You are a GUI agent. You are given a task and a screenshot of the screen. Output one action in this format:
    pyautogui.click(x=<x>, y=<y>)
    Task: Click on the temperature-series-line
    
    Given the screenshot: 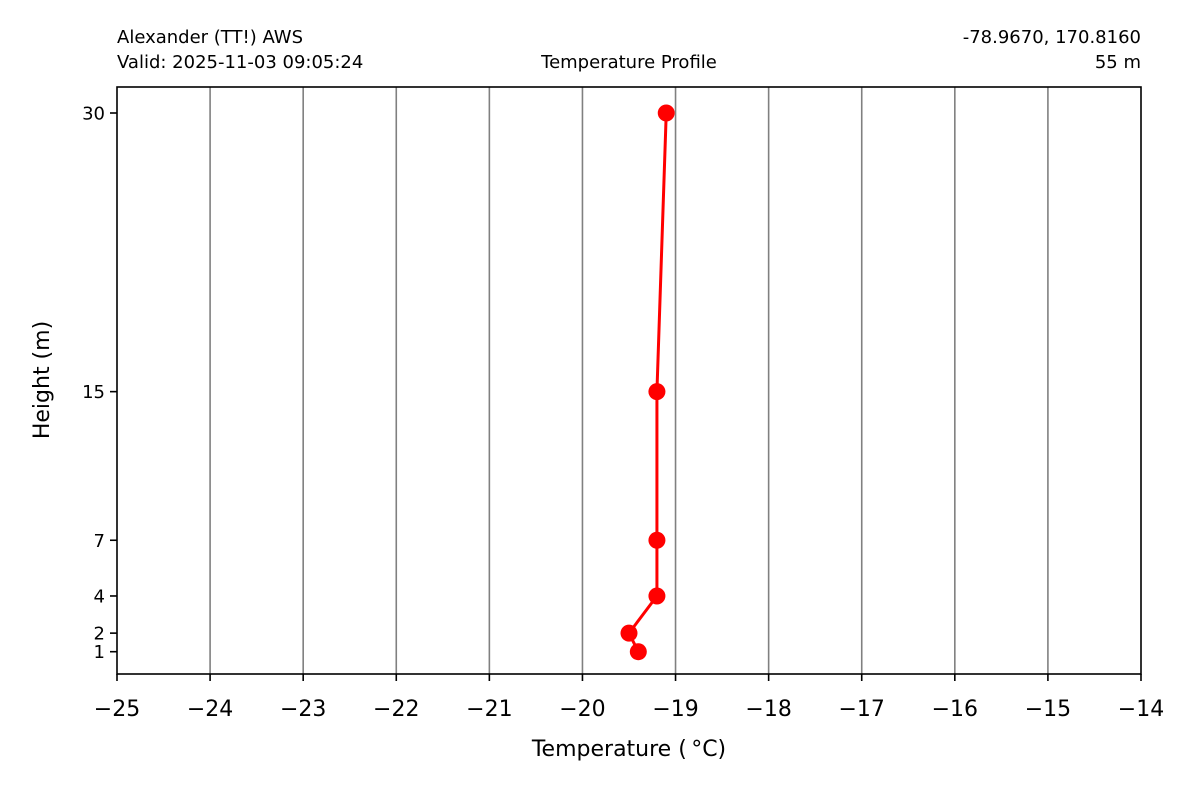 What is the action you would take?
    pyautogui.click(x=647, y=382)
    